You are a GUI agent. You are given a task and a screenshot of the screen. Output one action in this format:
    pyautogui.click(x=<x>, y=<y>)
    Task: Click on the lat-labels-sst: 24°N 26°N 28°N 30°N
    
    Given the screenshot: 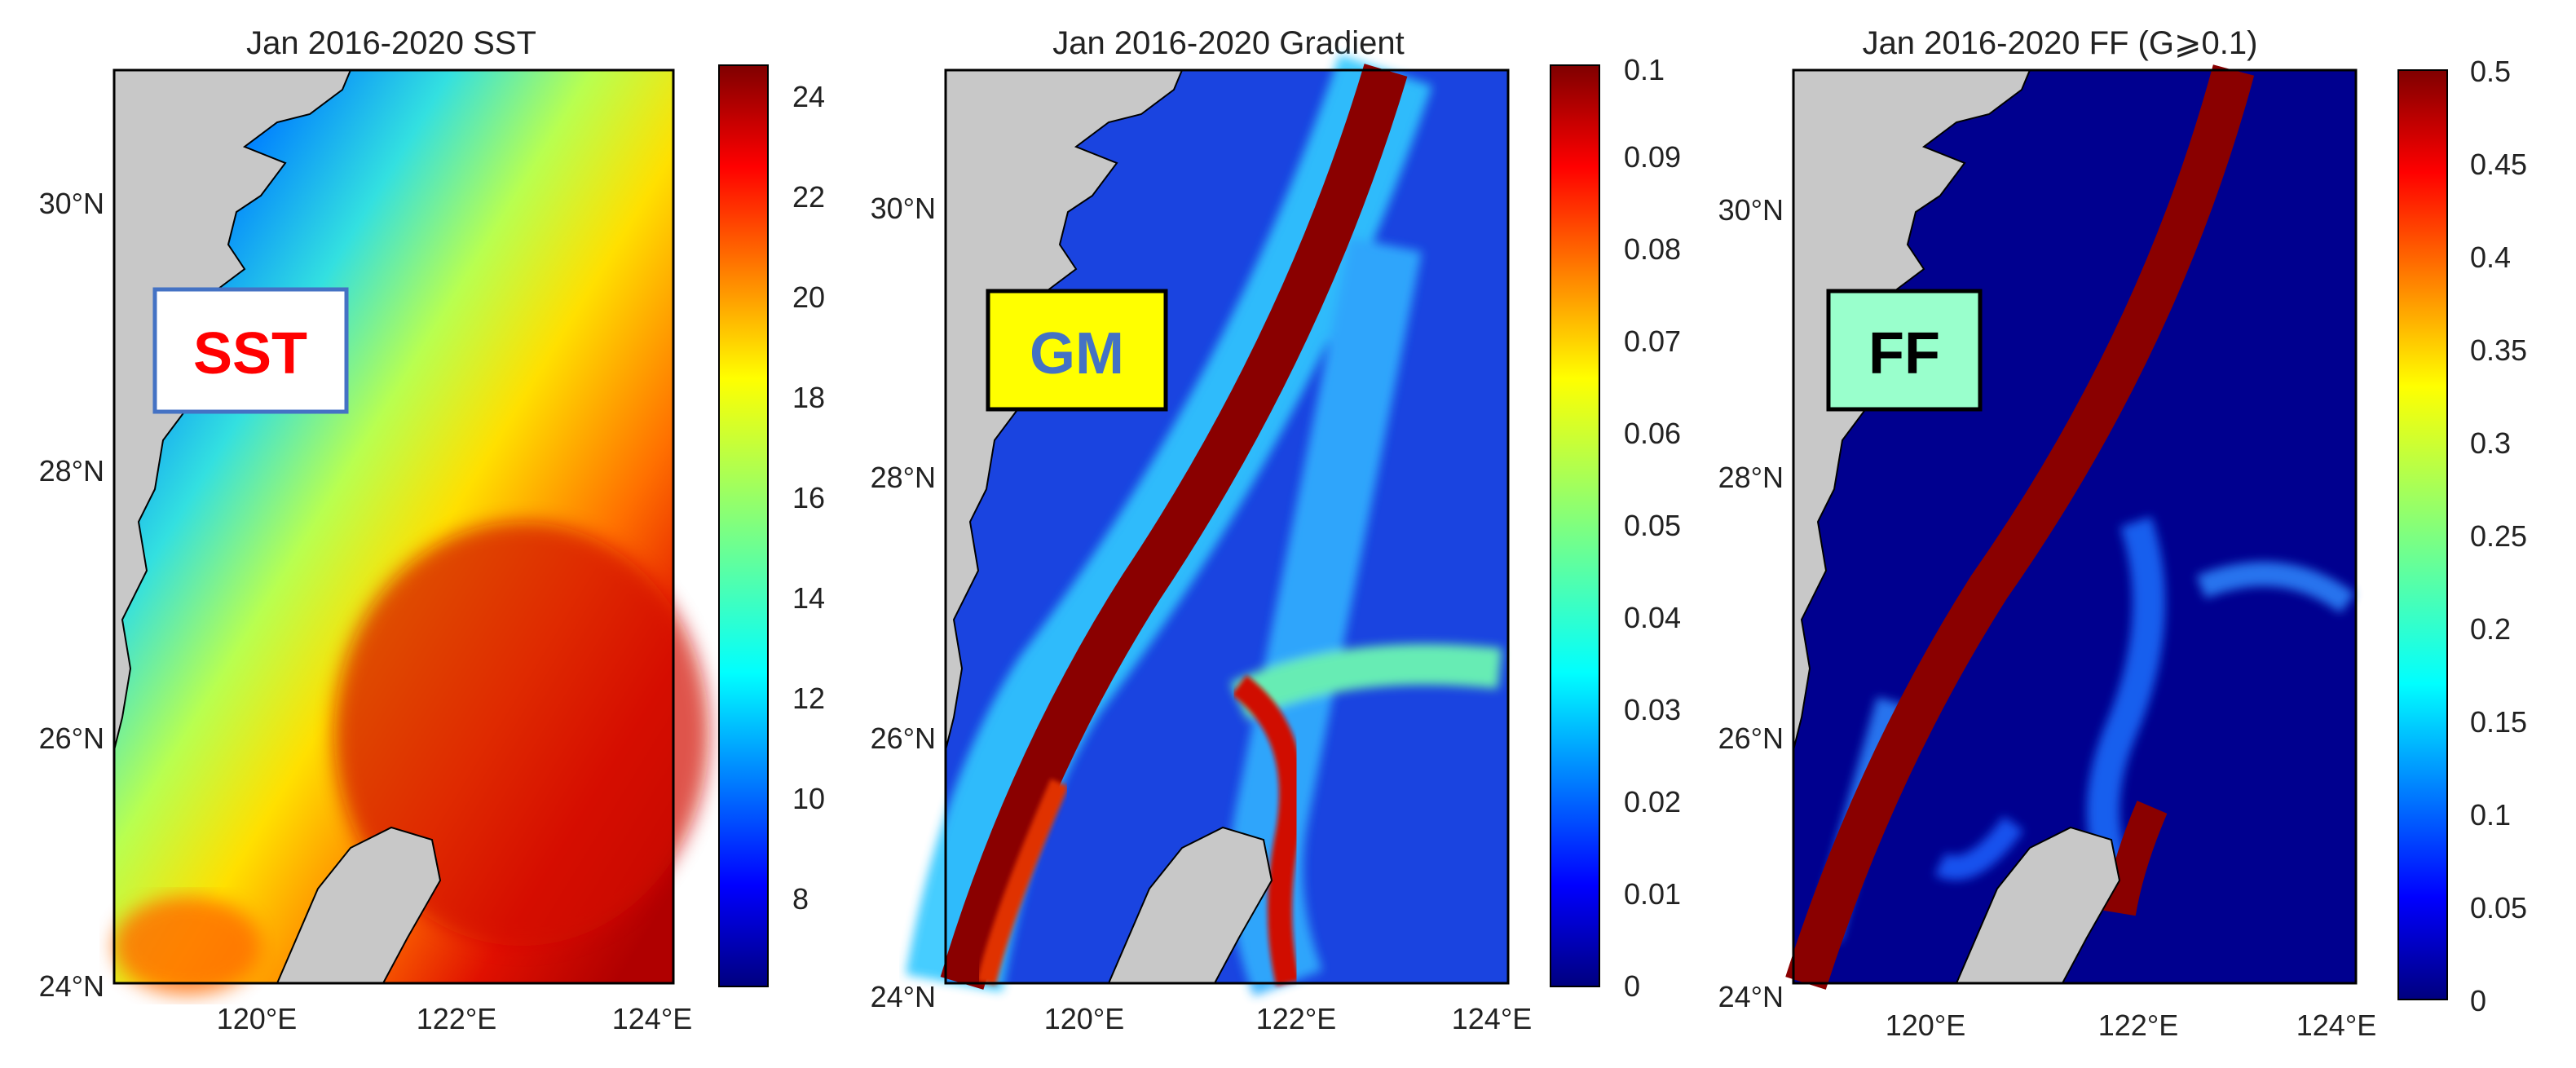 What is the action you would take?
    pyautogui.click(x=71, y=595)
    